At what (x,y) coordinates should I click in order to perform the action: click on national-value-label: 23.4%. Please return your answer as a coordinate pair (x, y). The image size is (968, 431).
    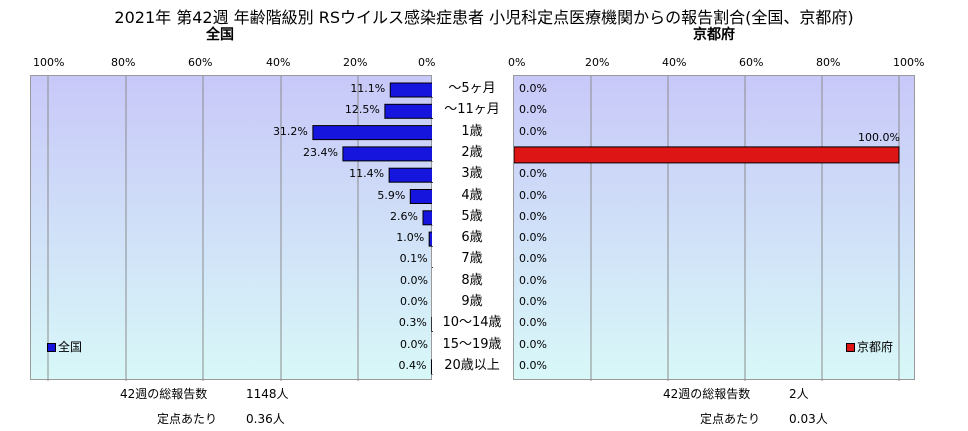
    Looking at the image, I should click on (320, 152).